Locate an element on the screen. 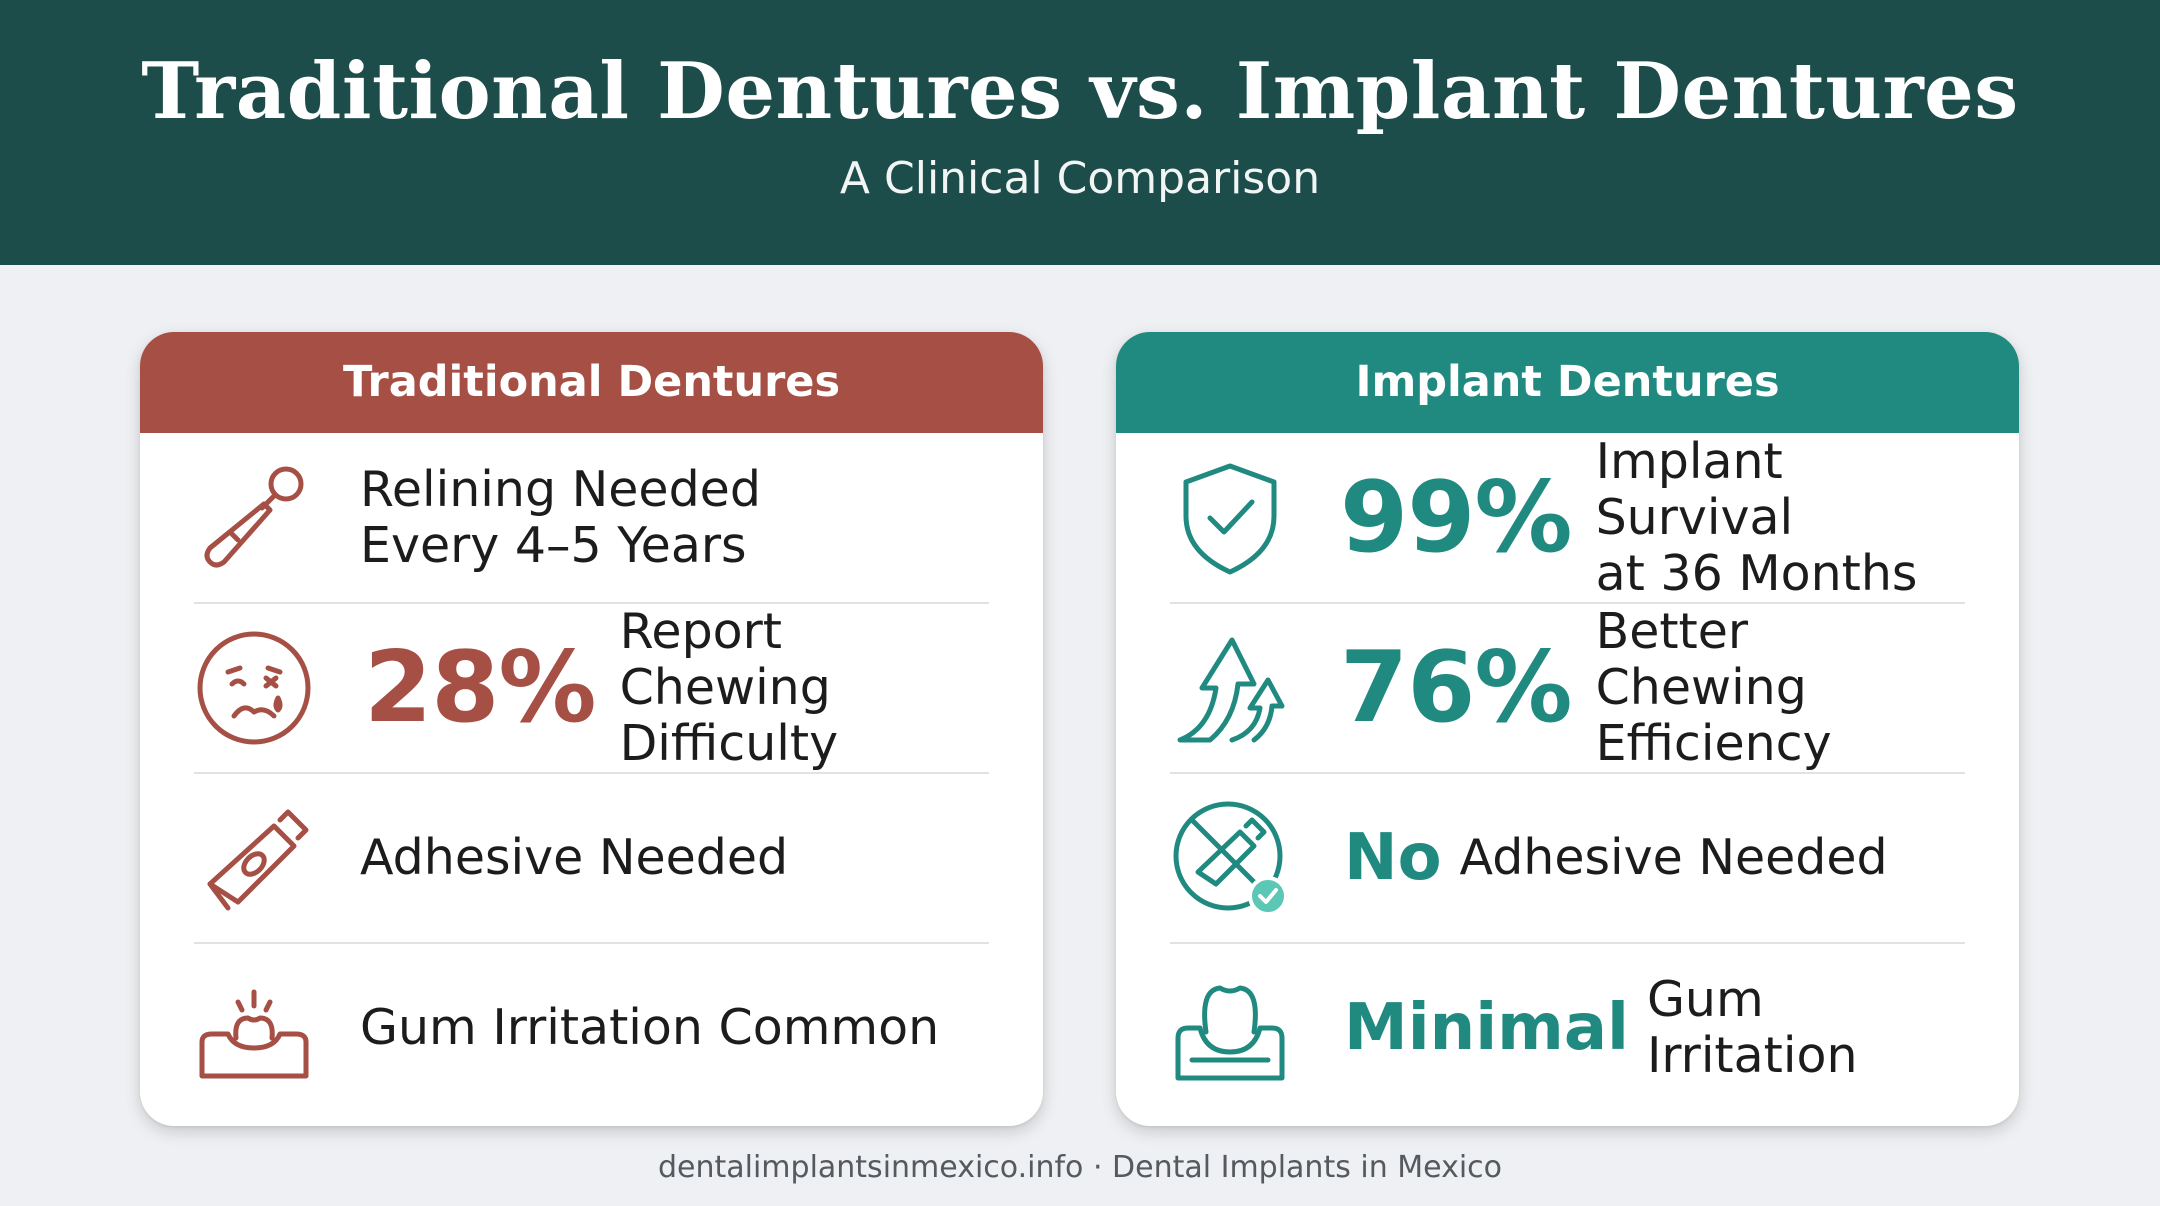 This screenshot has height=1206, width=2160. traditional-row-gum-text: Gum Irritation Common is located at coordinates (649, 1028).